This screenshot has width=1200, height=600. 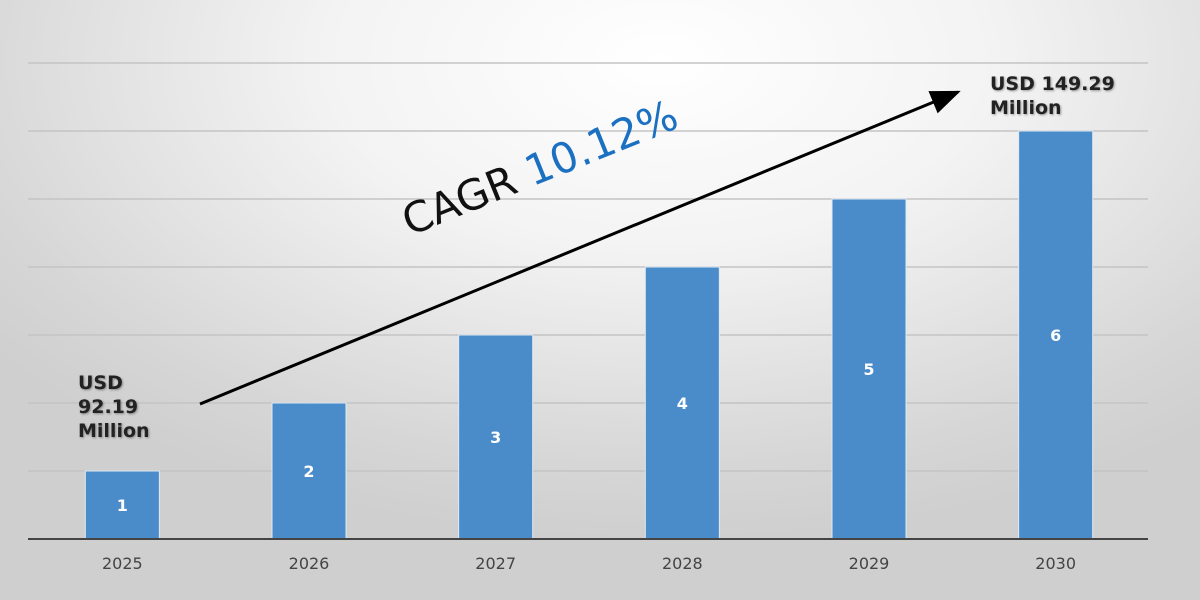 What do you see at coordinates (308, 471) in the screenshot?
I see `data-label: 2` at bounding box center [308, 471].